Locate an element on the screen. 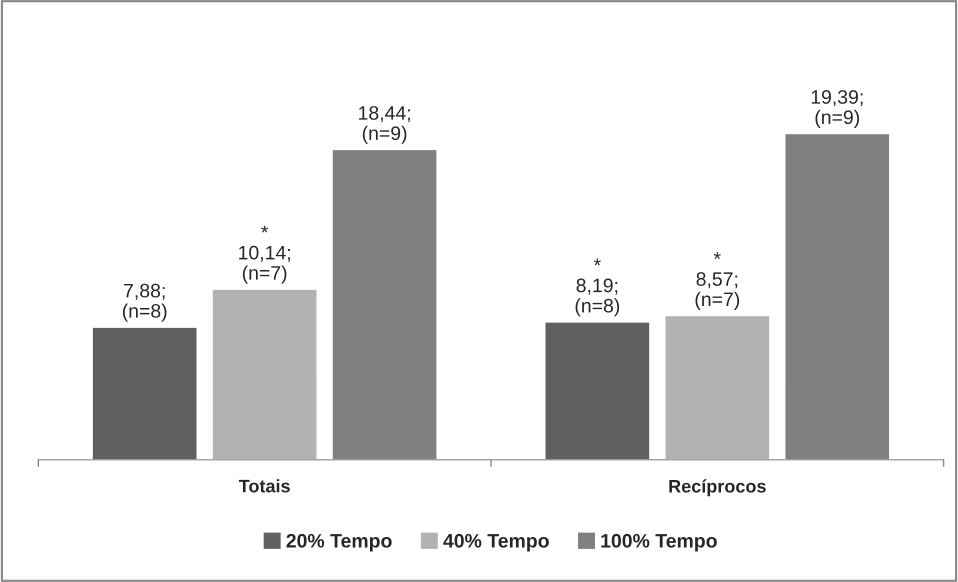 This screenshot has height=582, width=958. legend-label: 40% Tempo is located at coordinates (496, 543).